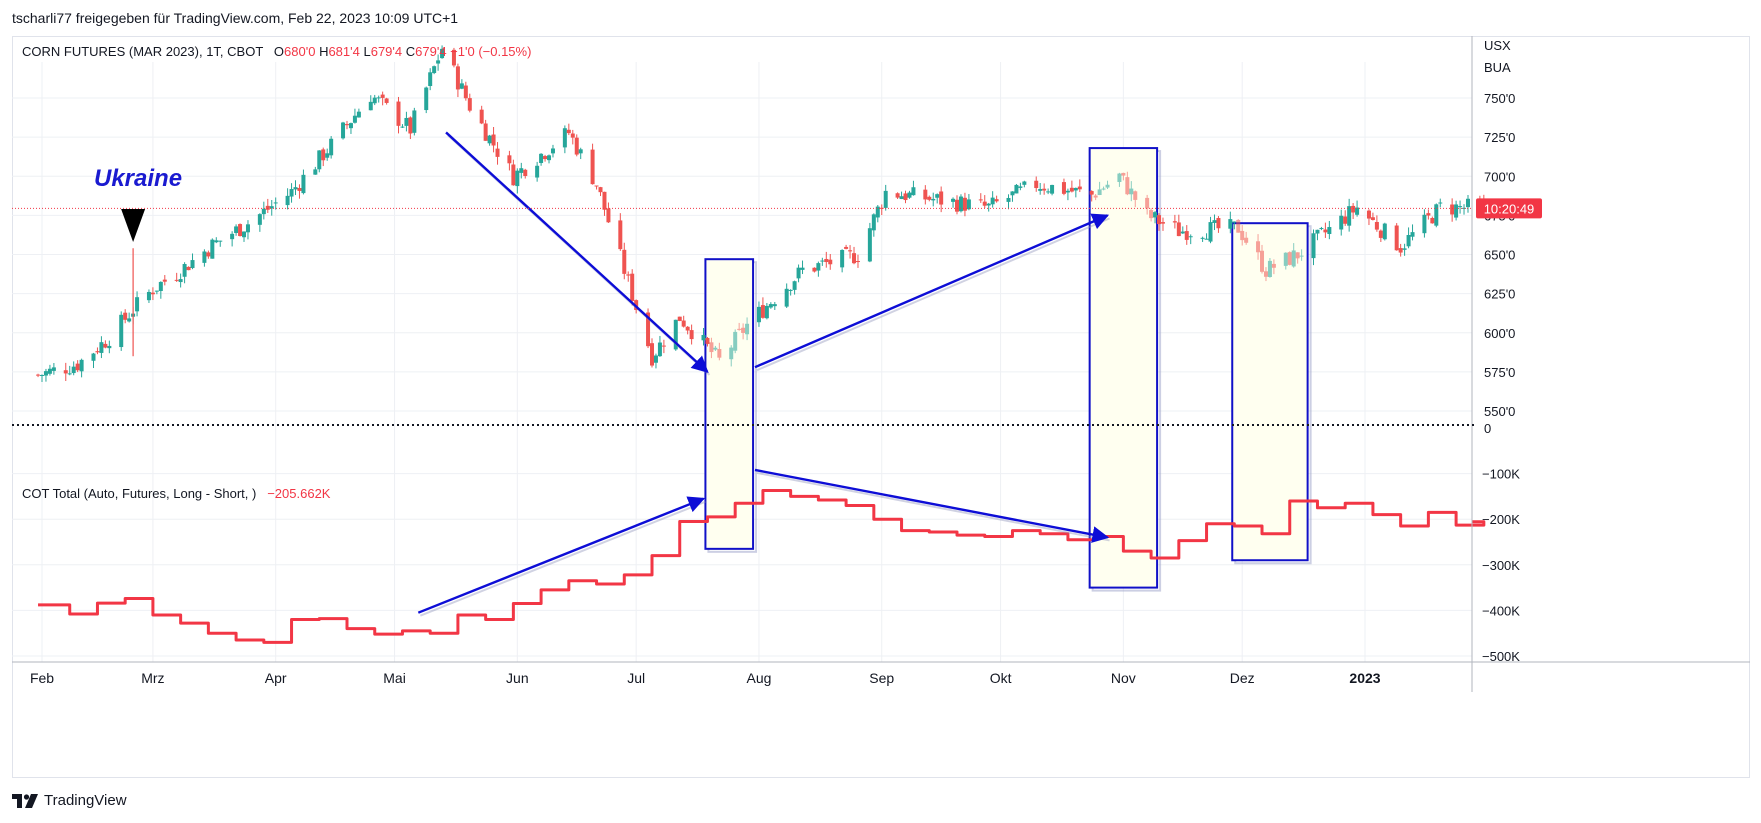 This screenshot has width=1761, height=823. I want to click on price-axis-unit: BUA, so click(1497, 67).